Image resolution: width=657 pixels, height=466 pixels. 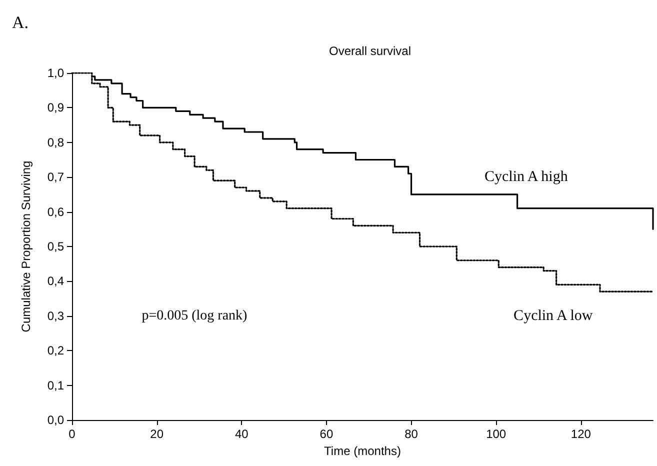 I want to click on x-tick-label: 20, so click(x=157, y=434).